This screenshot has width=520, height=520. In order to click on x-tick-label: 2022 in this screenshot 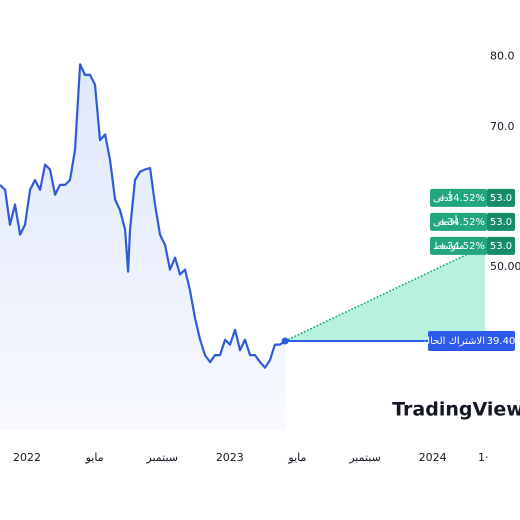, I will do `click(27, 457)`.